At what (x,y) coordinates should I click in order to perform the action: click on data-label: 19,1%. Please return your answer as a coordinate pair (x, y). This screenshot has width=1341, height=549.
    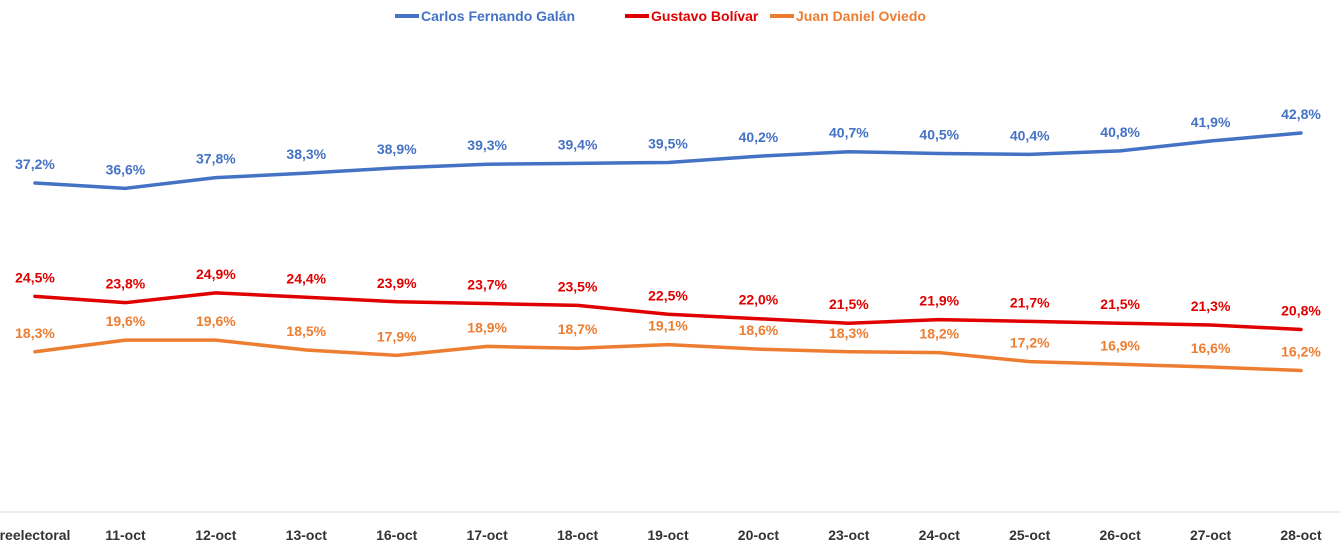
    Looking at the image, I should click on (668, 326).